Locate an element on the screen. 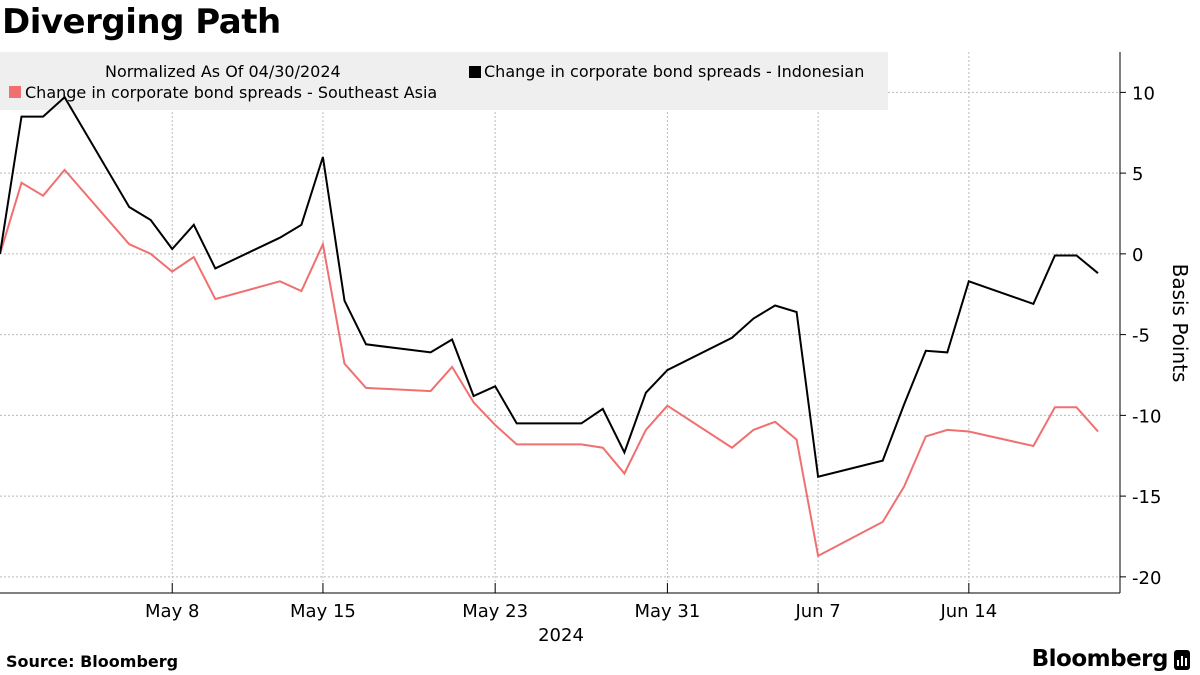  y-tick-label: -5 is located at coordinates (1141, 336).